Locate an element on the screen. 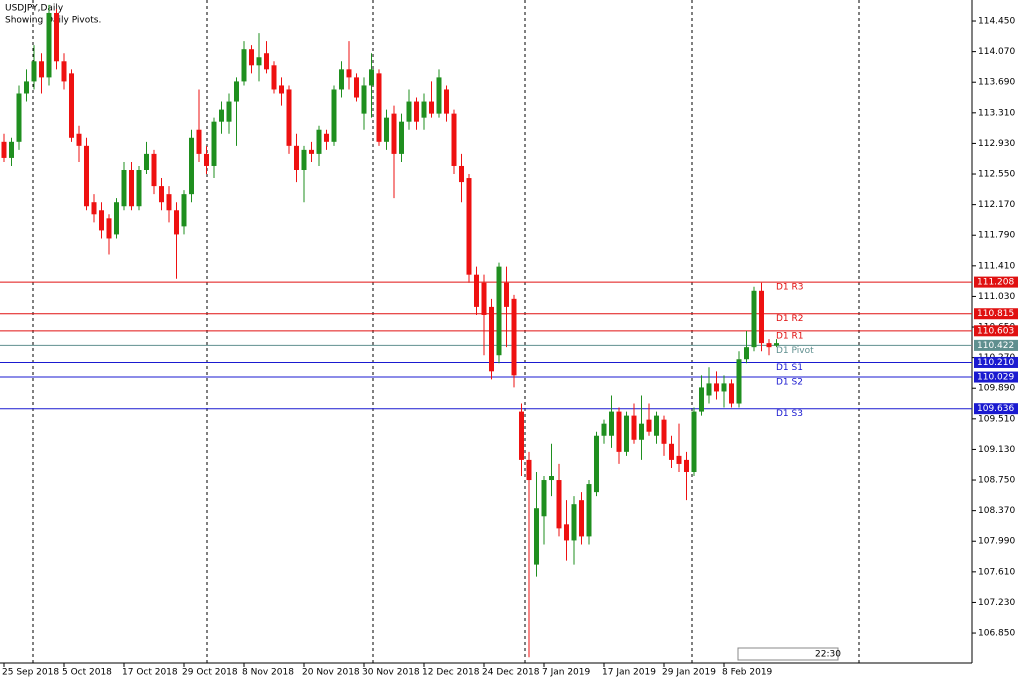  y-tick-label: 108.370 is located at coordinates (996, 511).